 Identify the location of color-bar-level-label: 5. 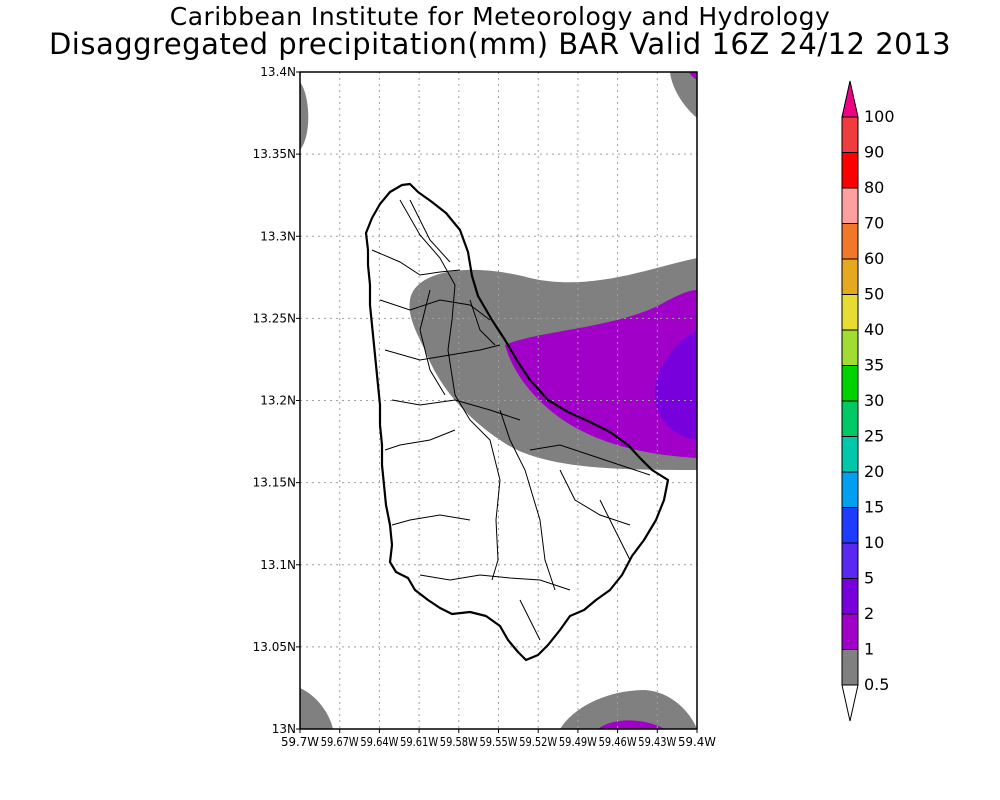
(869, 578).